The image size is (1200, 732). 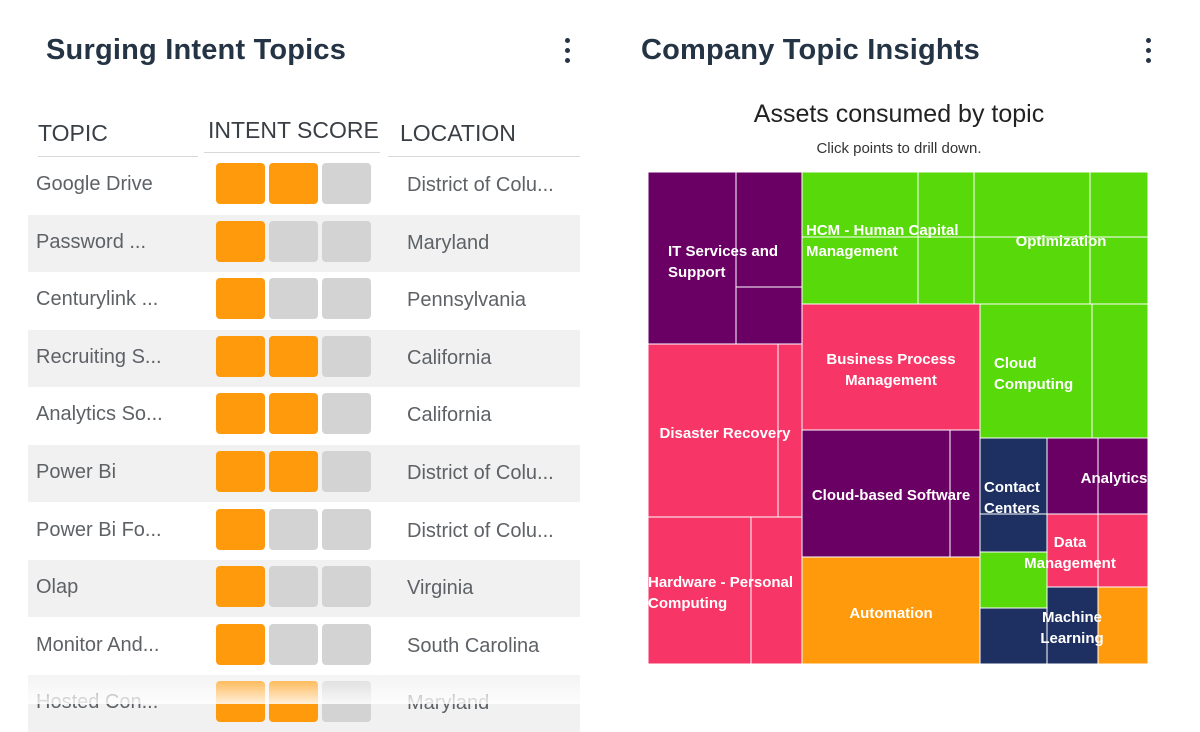 What do you see at coordinates (1070, 553) in the screenshot?
I see `treemap-label: Data Management` at bounding box center [1070, 553].